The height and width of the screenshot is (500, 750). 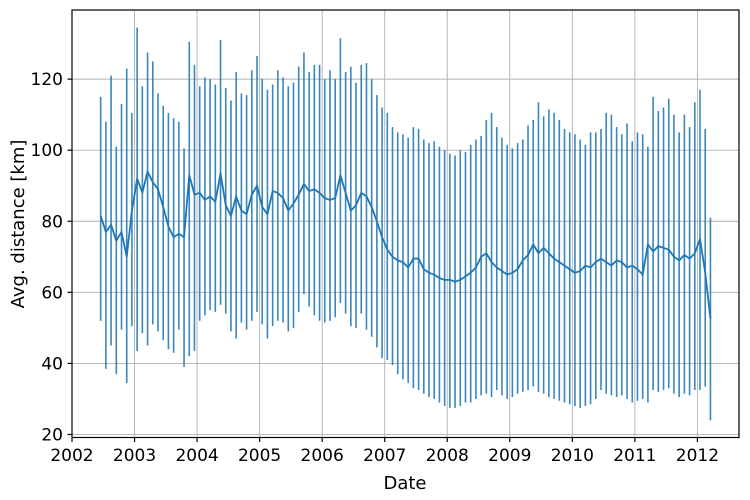 What do you see at coordinates (572, 456) in the screenshot?
I see `x-tick-label: 2010` at bounding box center [572, 456].